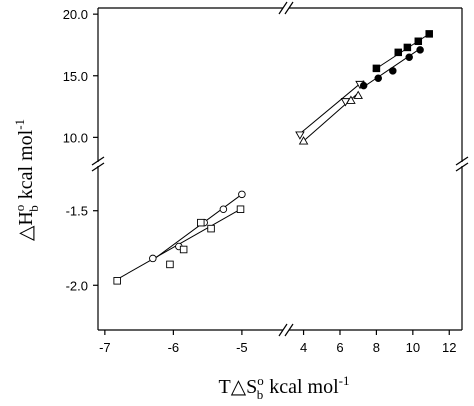 Image resolution: width=474 pixels, height=406 pixels. Describe the element at coordinates (339, 347) in the screenshot. I see `x-tick-label: 6` at that location.